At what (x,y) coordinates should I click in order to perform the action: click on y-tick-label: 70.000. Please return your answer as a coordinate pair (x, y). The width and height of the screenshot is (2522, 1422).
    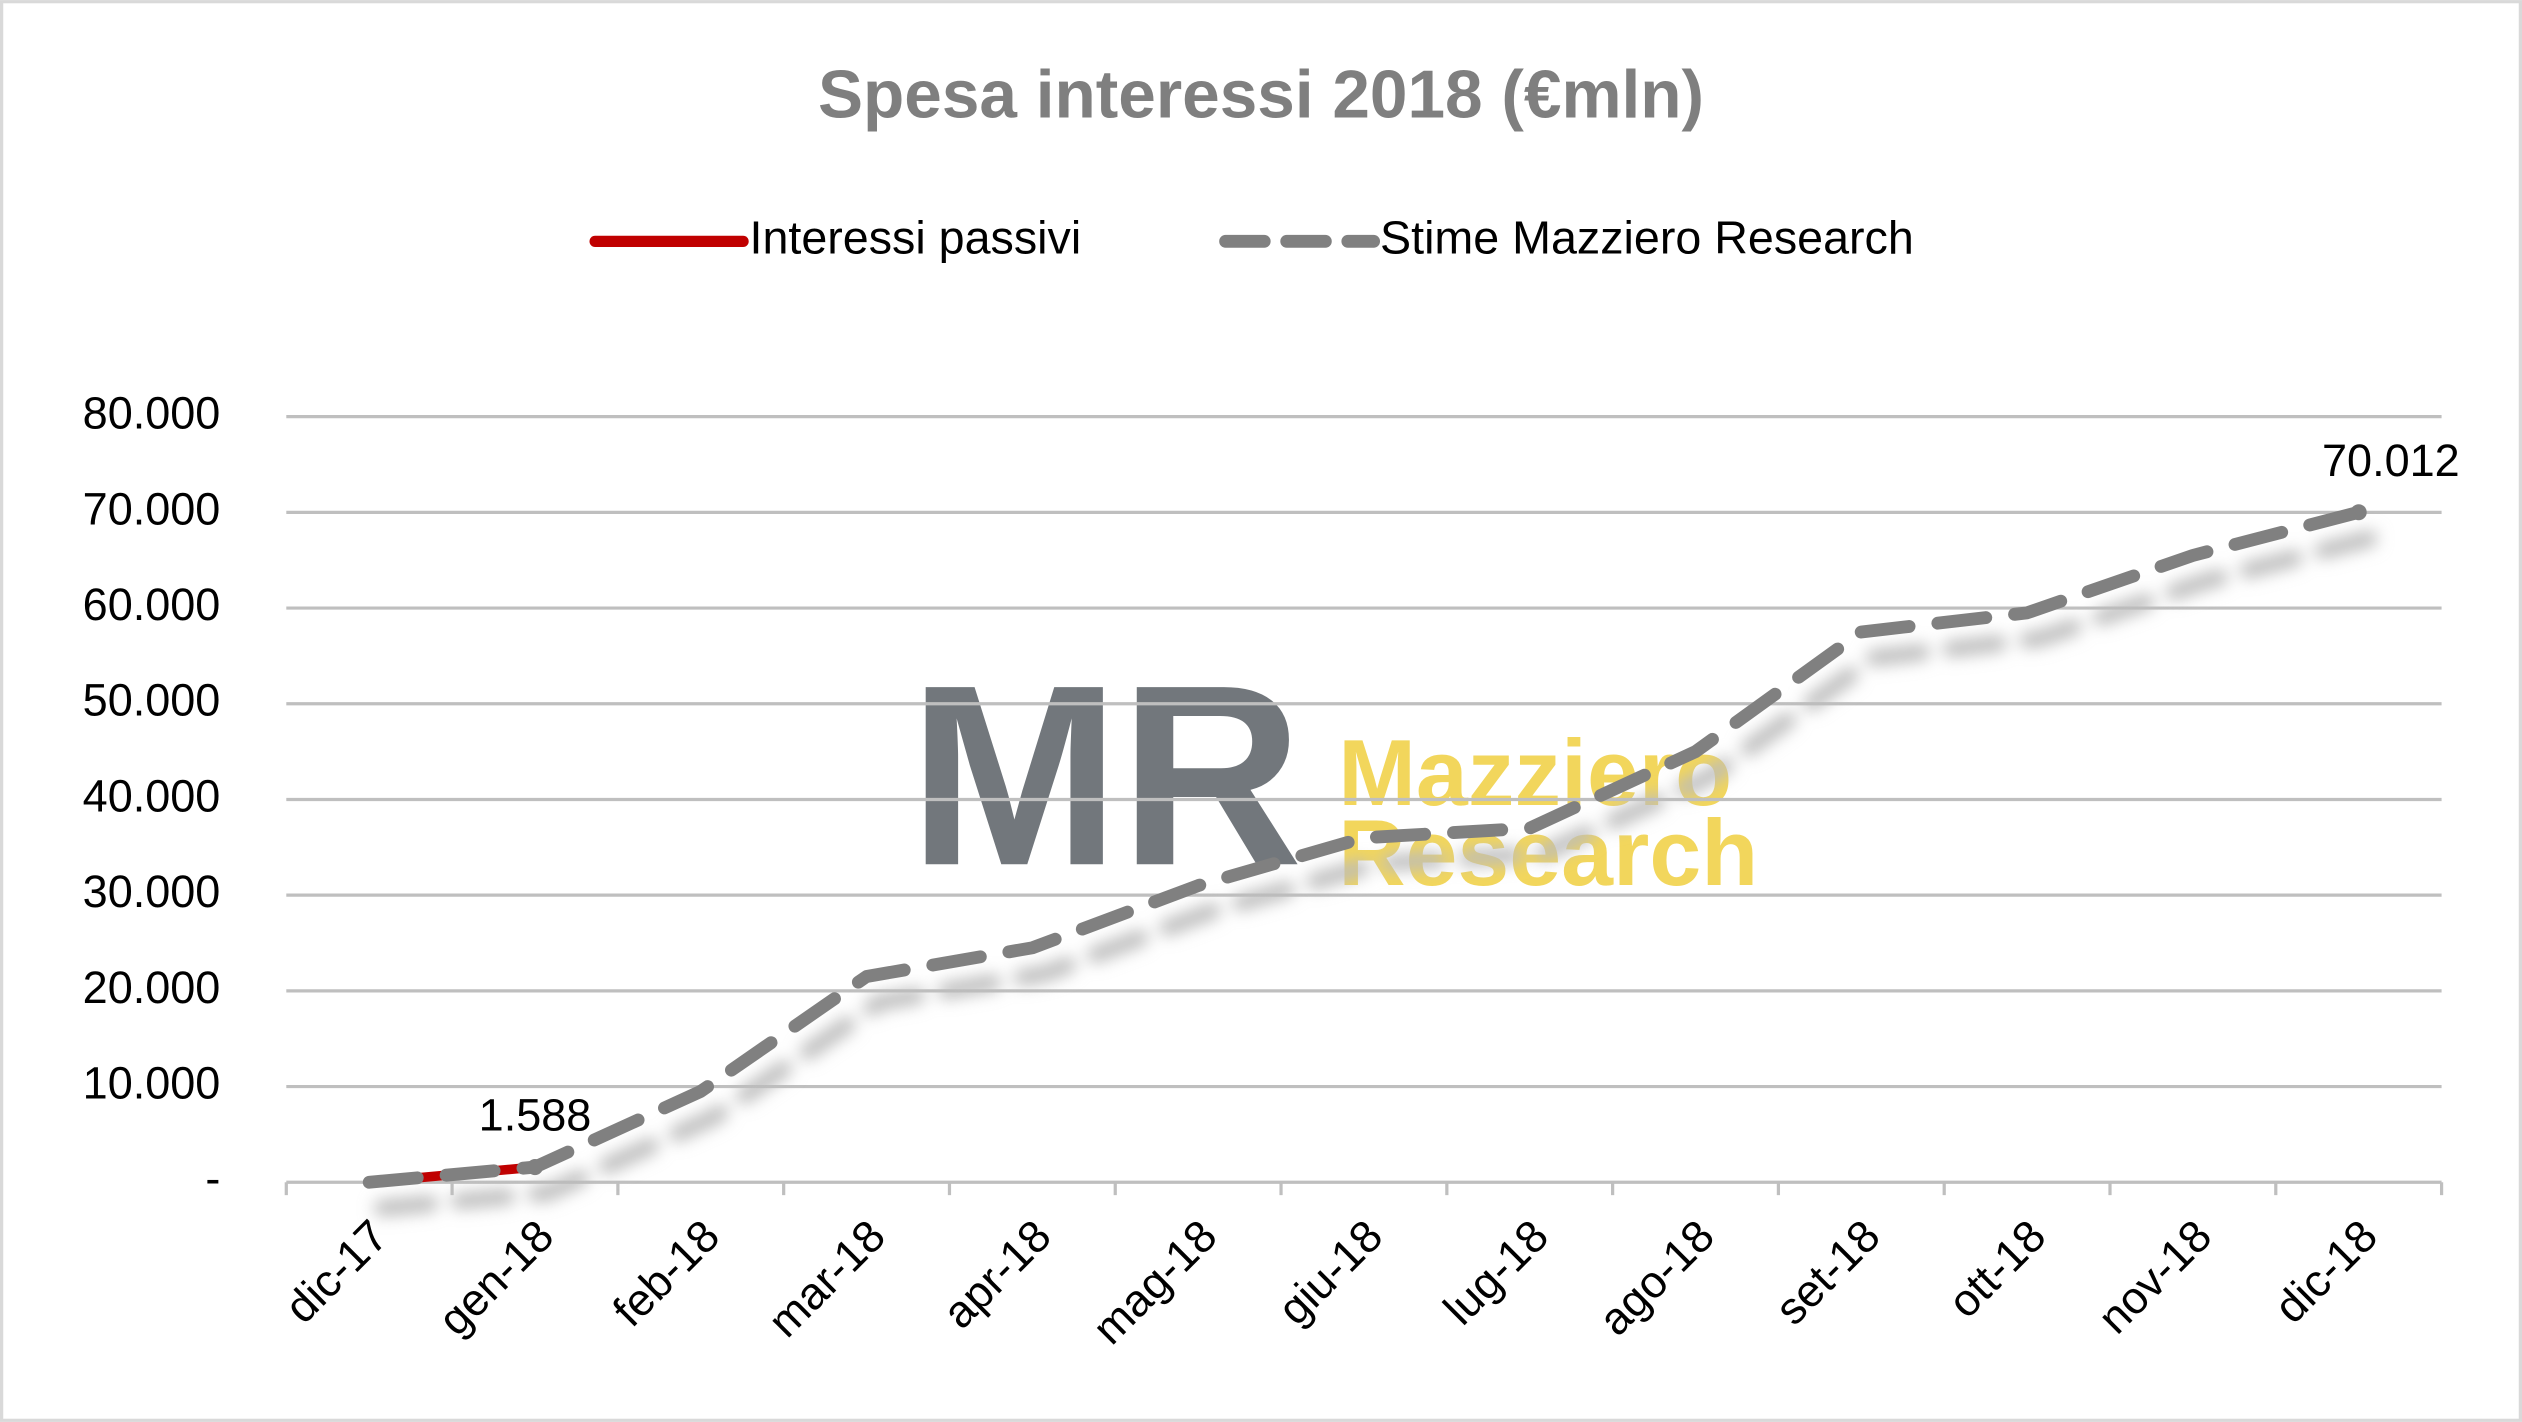
    Looking at the image, I should click on (152, 508).